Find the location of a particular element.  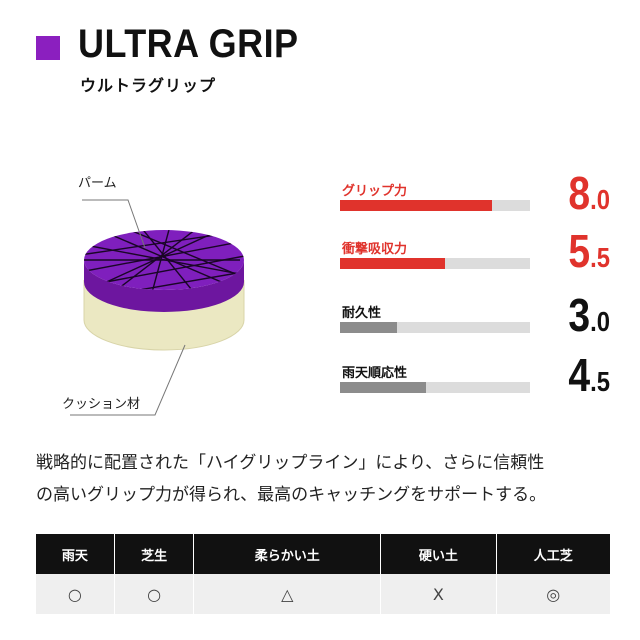

stat-rain-adaptability: 雨天順応性 4.5 is located at coordinates (475, 385).